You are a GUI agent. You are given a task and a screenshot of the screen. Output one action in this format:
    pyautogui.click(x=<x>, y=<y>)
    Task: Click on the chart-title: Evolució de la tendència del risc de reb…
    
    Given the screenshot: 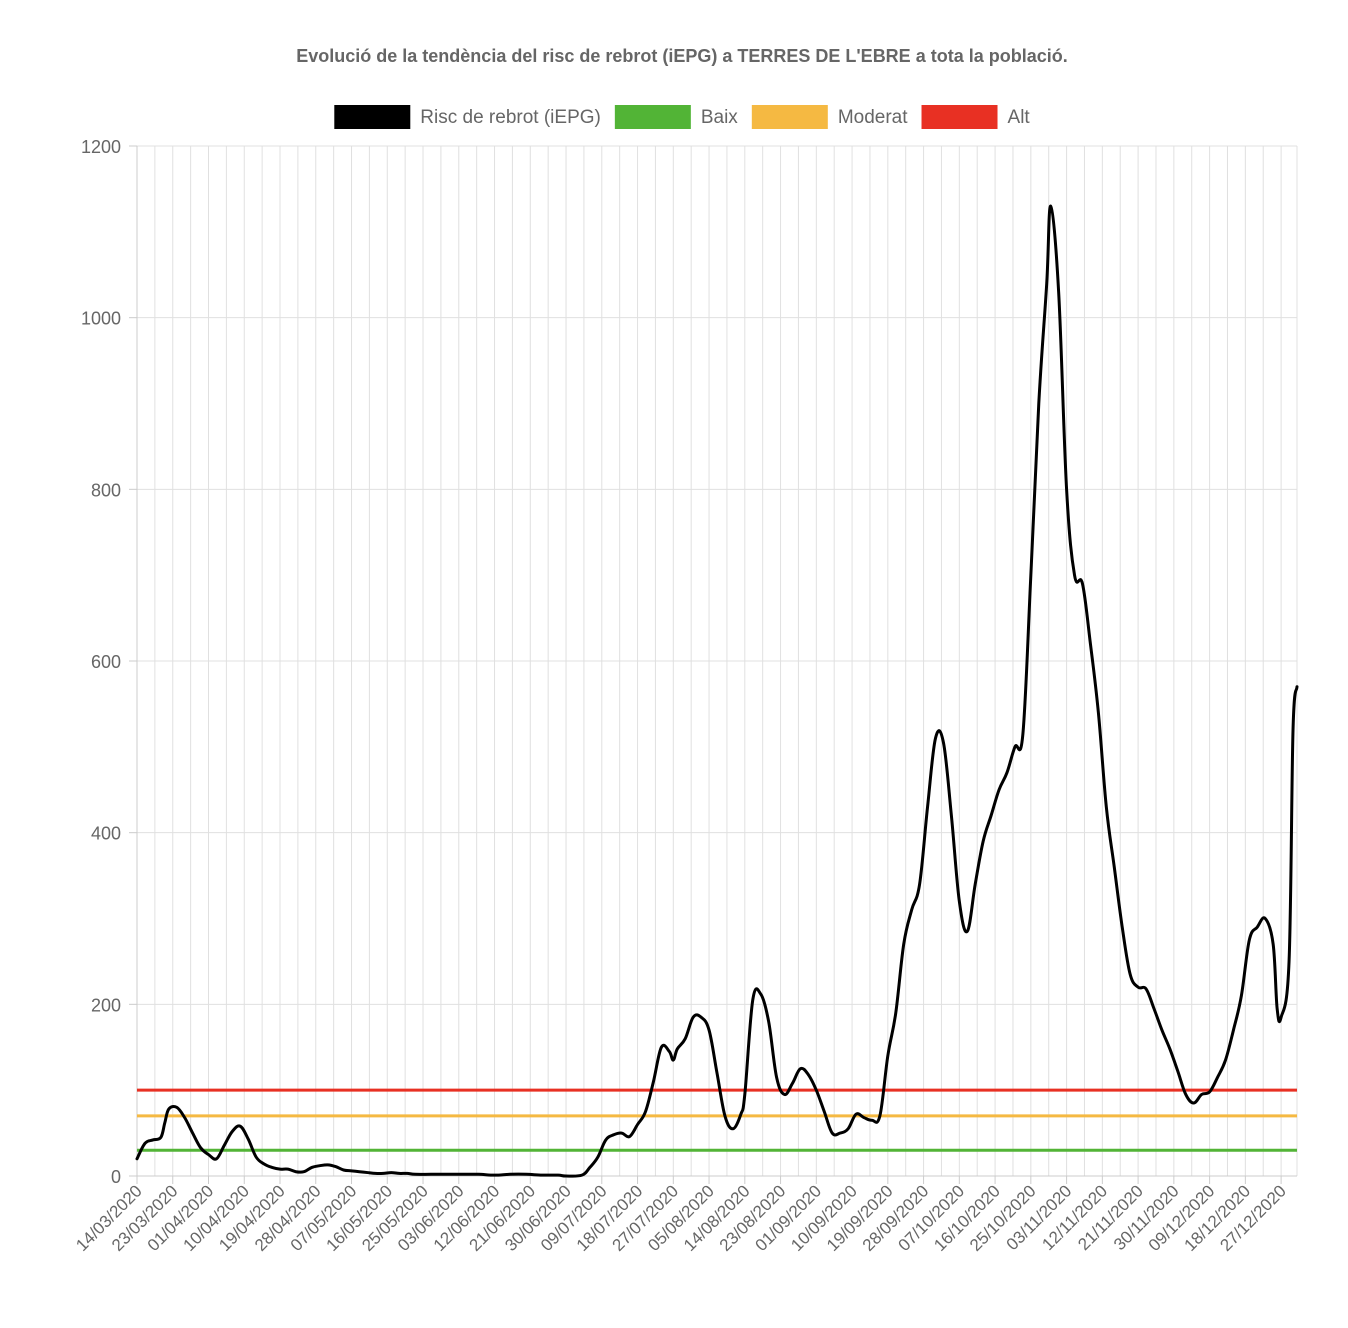 What is the action you would take?
    pyautogui.click(x=681, y=56)
    